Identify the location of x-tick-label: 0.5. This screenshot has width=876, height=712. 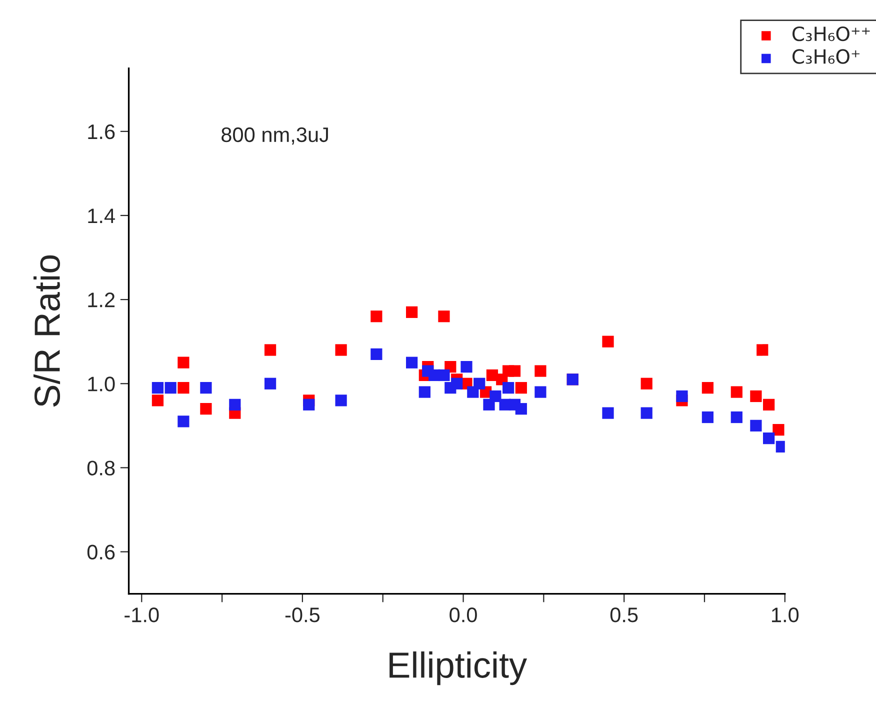
(624, 615).